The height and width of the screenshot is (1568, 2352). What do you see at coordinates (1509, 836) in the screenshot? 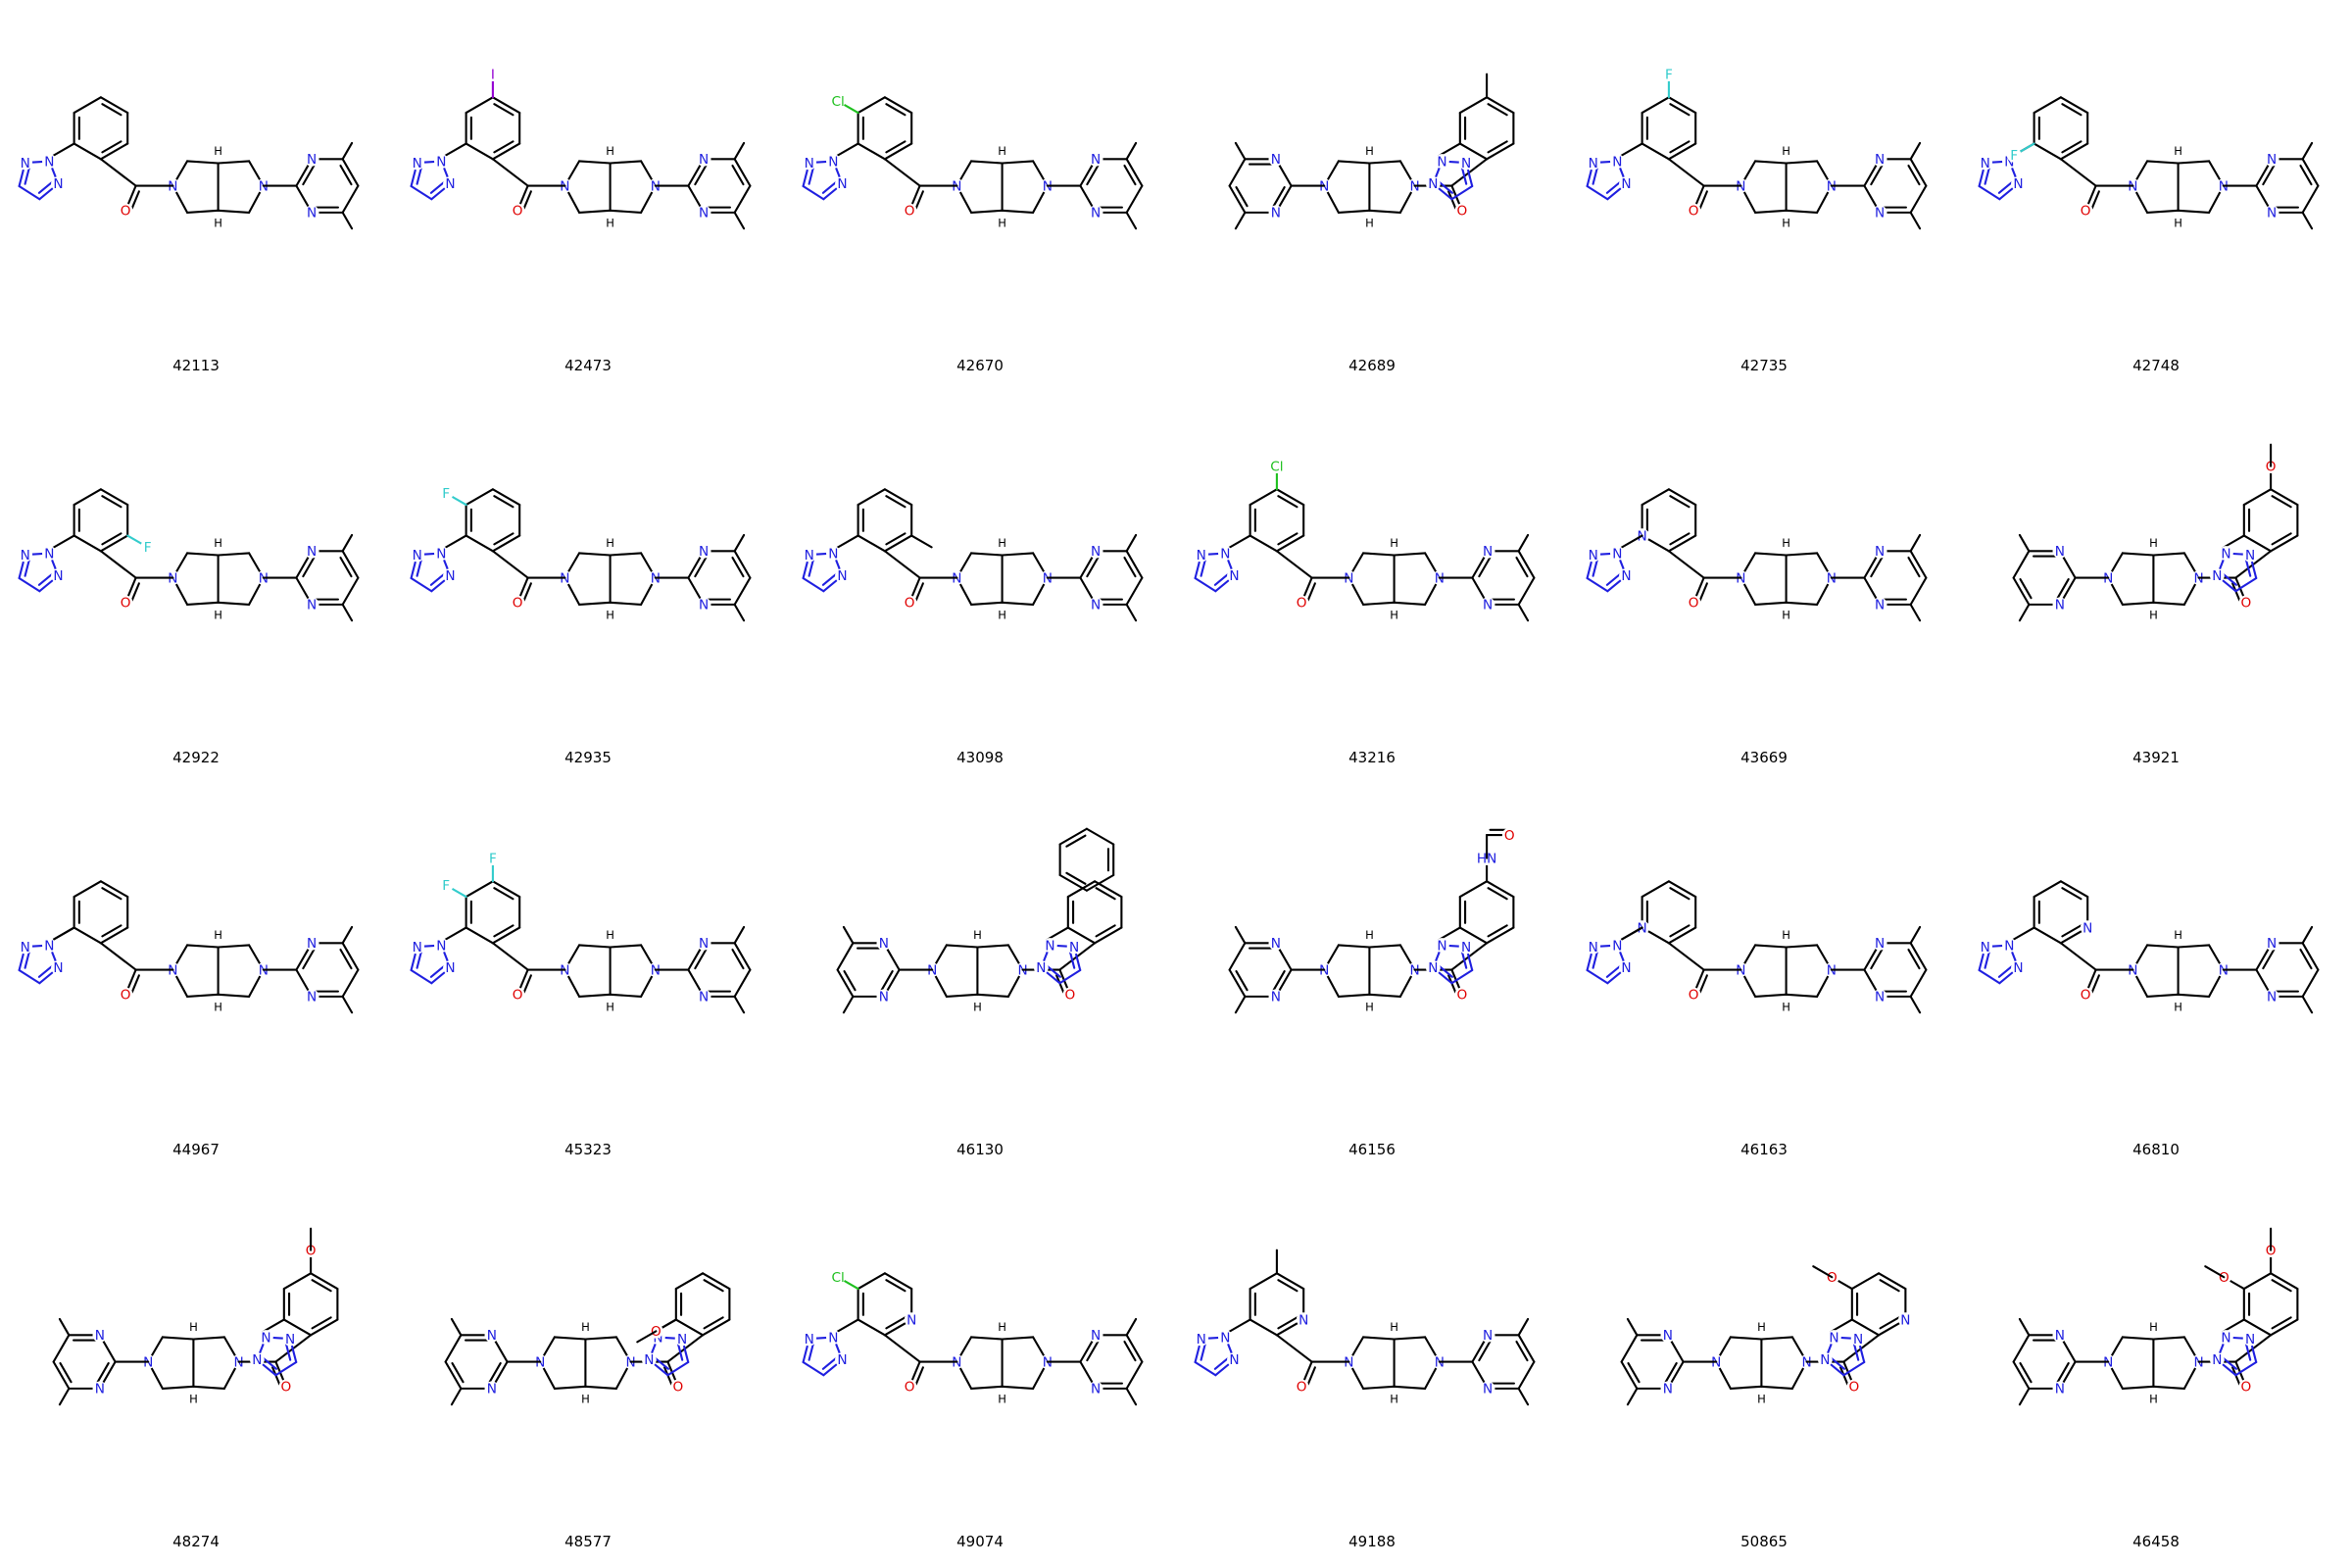
I see `amide-oxygen: O` at bounding box center [1509, 836].